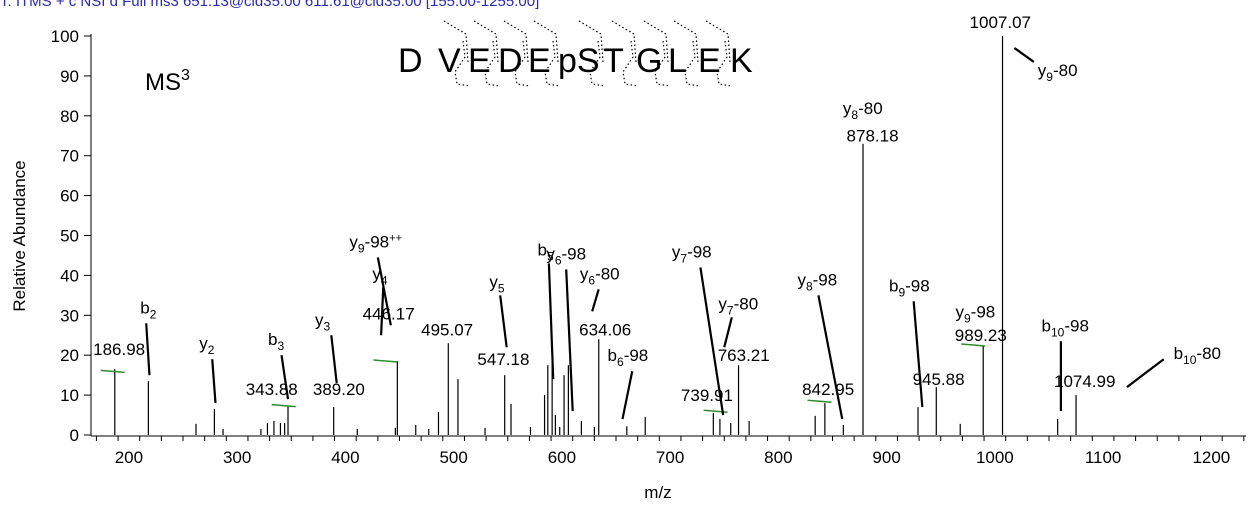  What do you see at coordinates (707, 395) in the screenshot?
I see `peak-label: 739.91` at bounding box center [707, 395].